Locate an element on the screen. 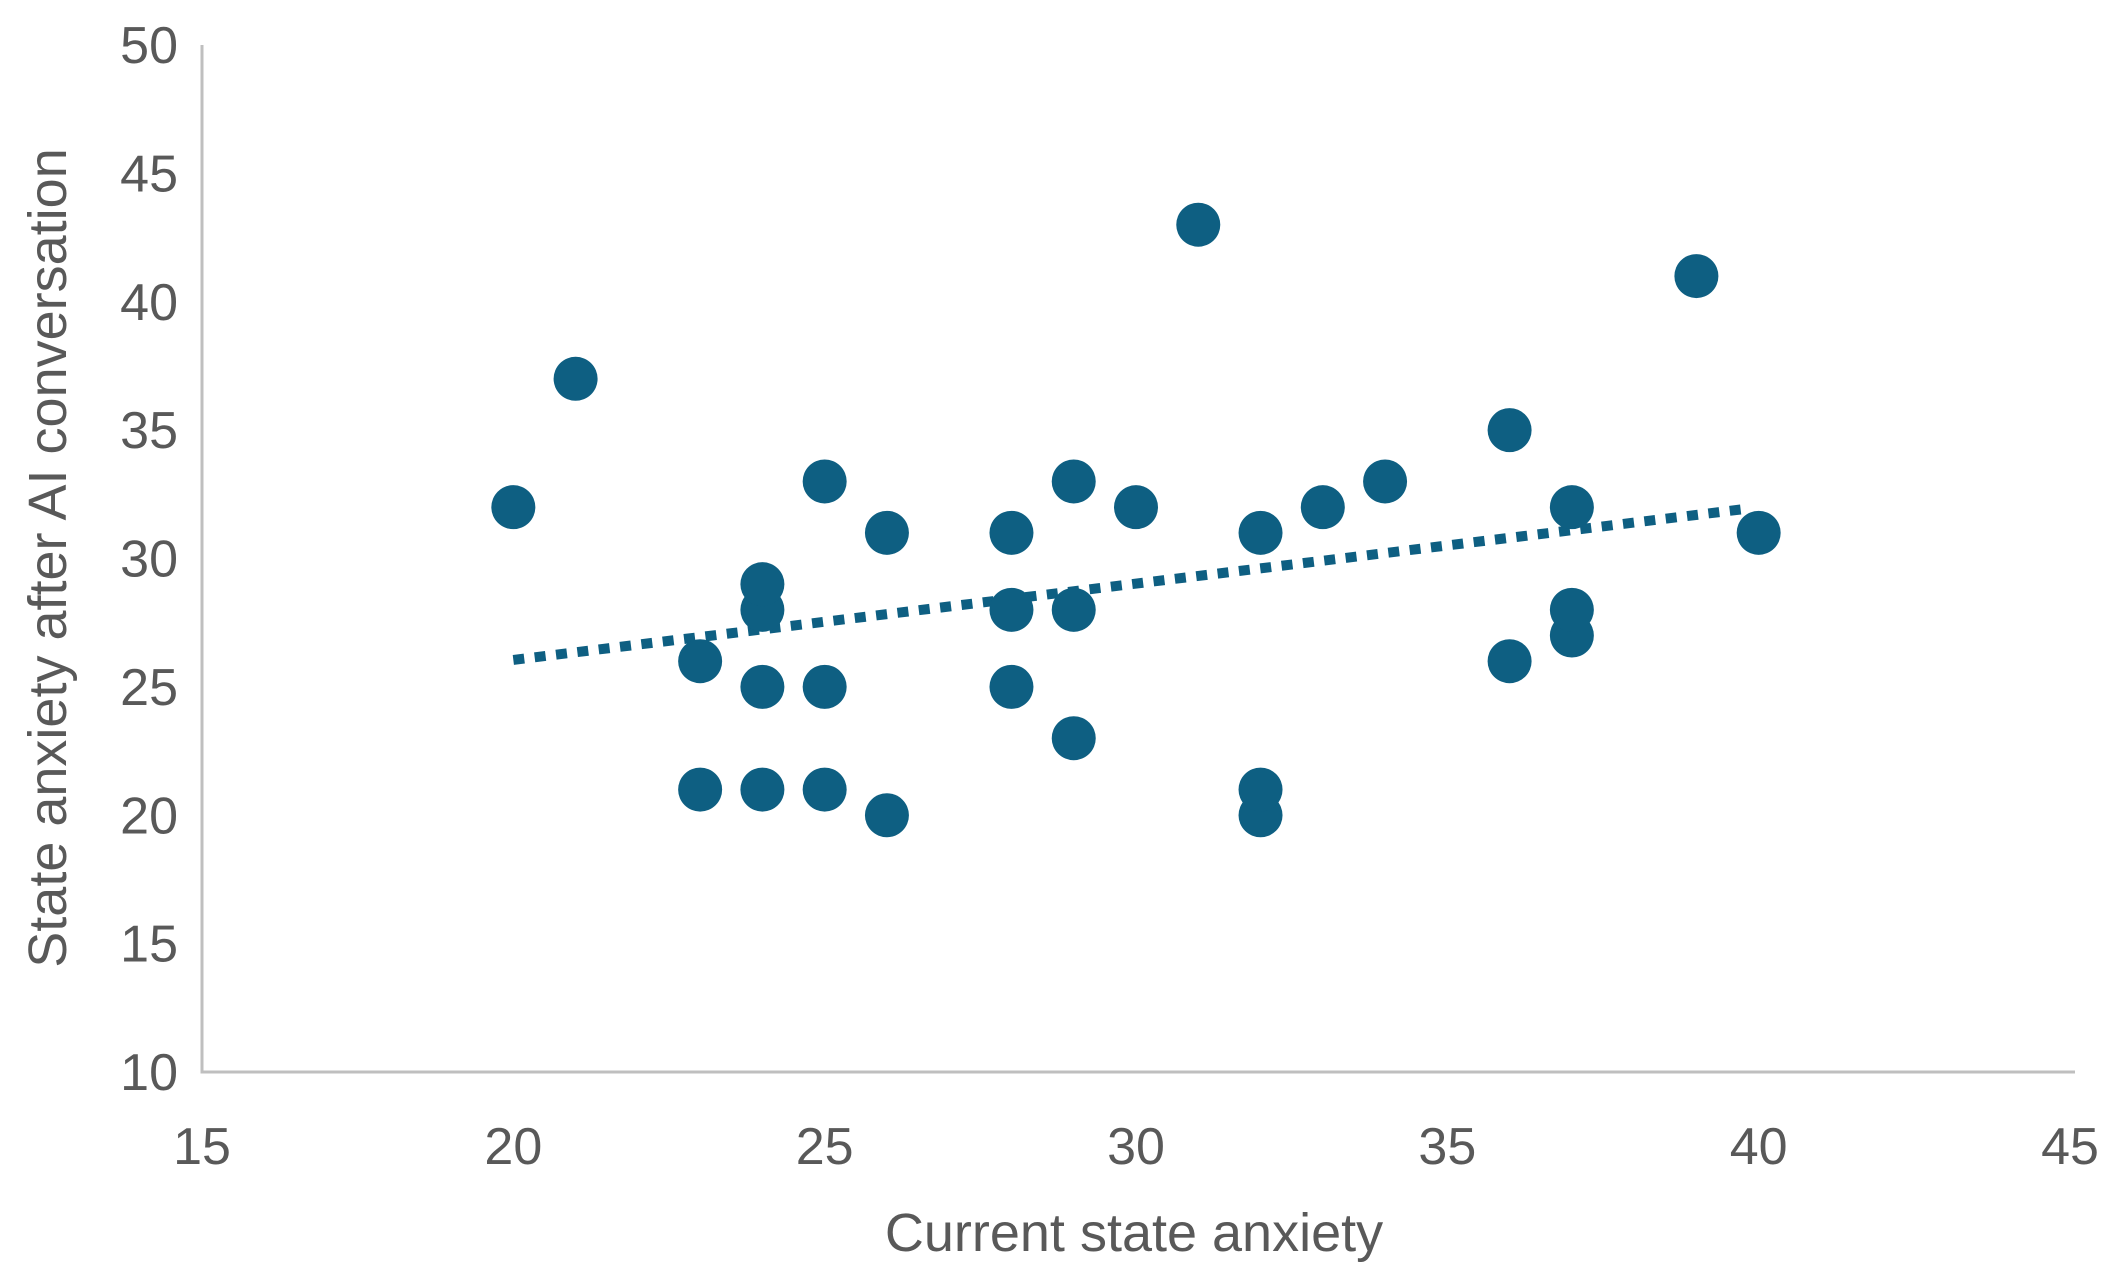  y-tick-label: 35 is located at coordinates (149, 431).